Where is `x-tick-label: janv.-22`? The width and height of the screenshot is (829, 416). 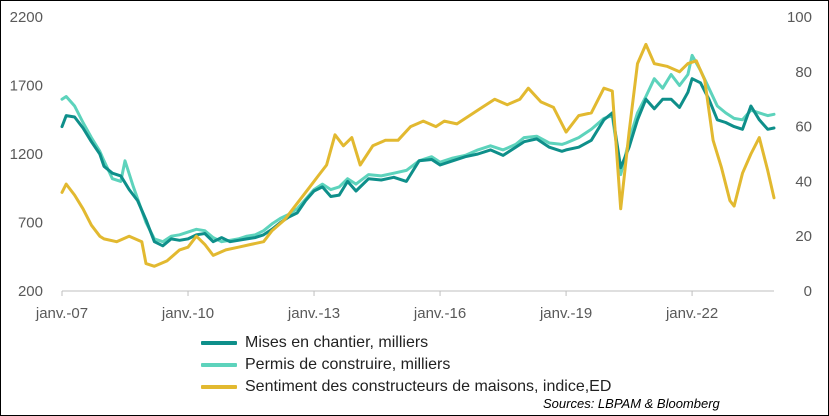
x-tick-label: janv.-22 is located at coordinates (691, 313).